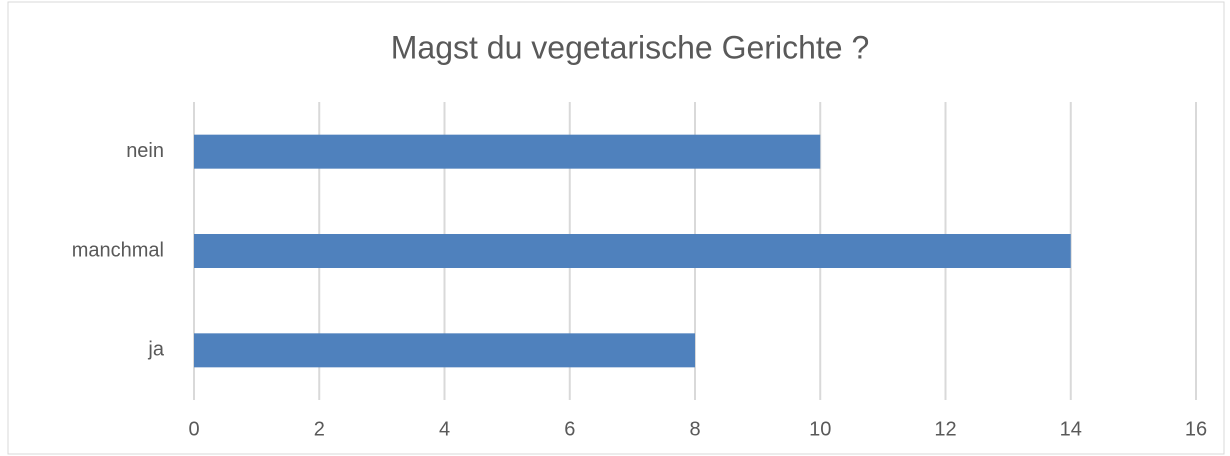  What do you see at coordinates (945, 429) in the screenshot?
I see `x-tick-label: 12` at bounding box center [945, 429].